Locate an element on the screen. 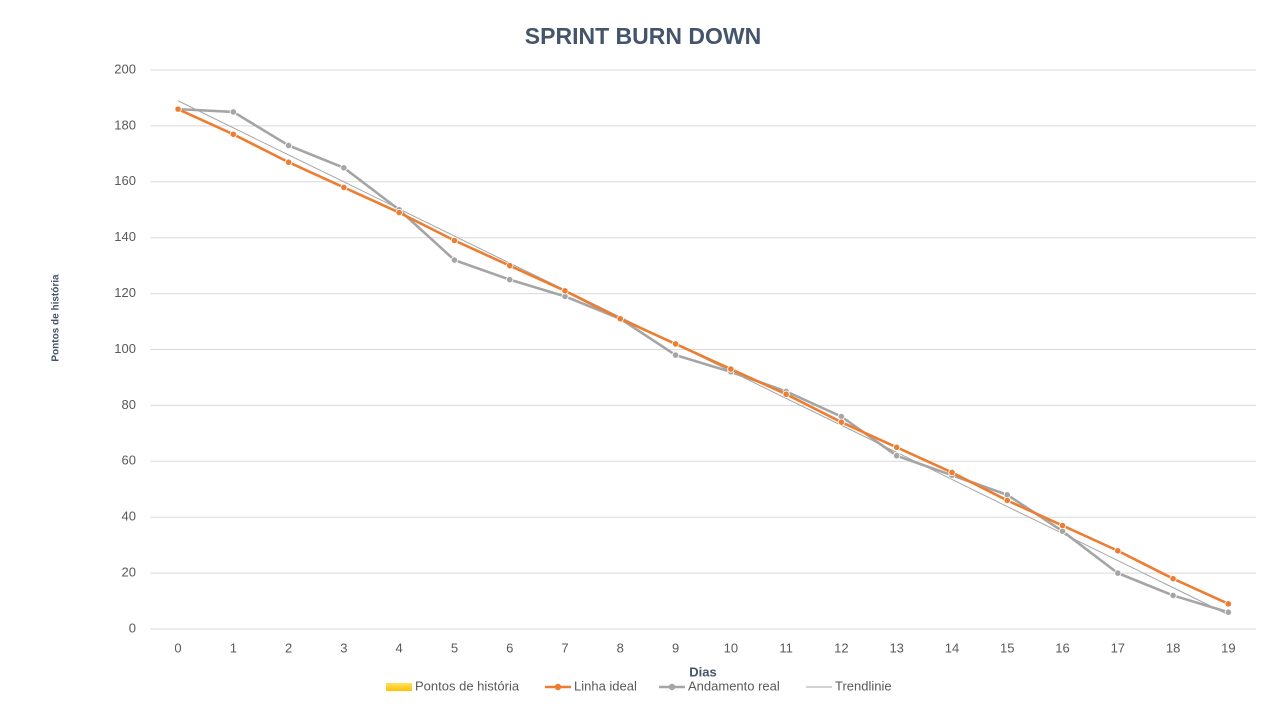  legend-label: Linha ideal is located at coordinates (605, 685).